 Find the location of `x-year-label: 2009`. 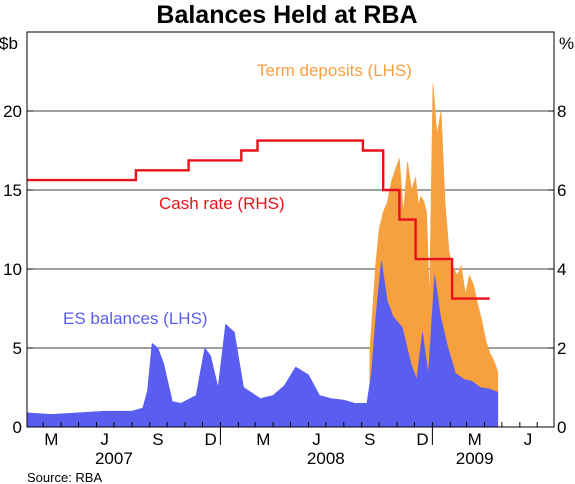

x-year-label: 2009 is located at coordinates (475, 458).